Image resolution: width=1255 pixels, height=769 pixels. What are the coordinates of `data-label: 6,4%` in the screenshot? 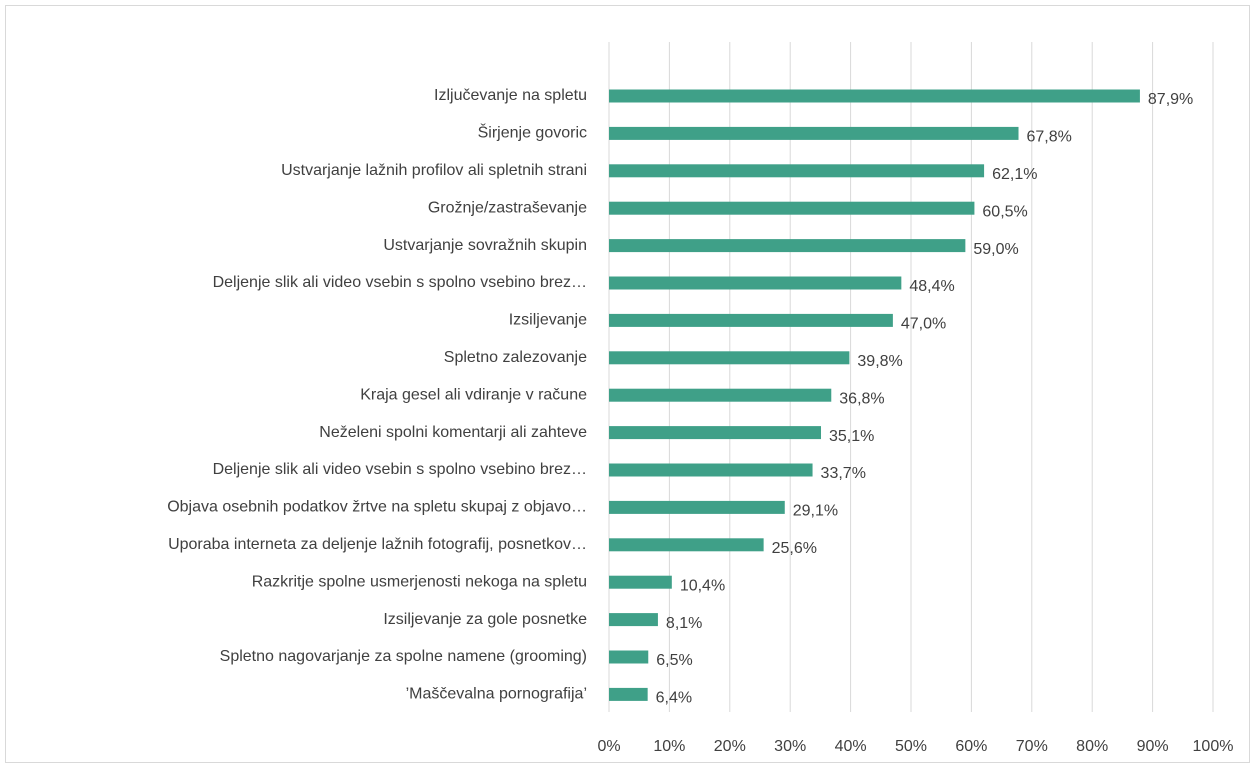 It's located at (674, 698).